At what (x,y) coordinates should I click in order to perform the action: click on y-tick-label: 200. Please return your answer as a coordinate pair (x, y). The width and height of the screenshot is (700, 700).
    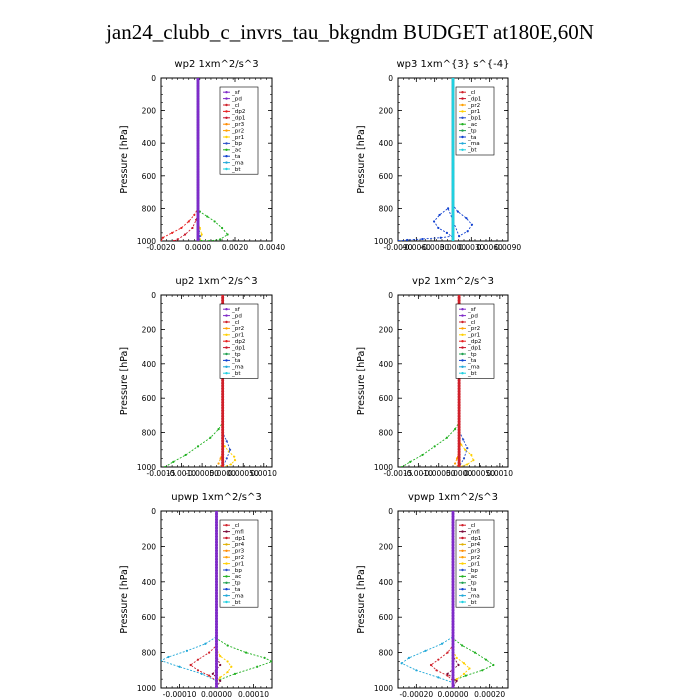
    Looking at the image, I should click on (149, 546).